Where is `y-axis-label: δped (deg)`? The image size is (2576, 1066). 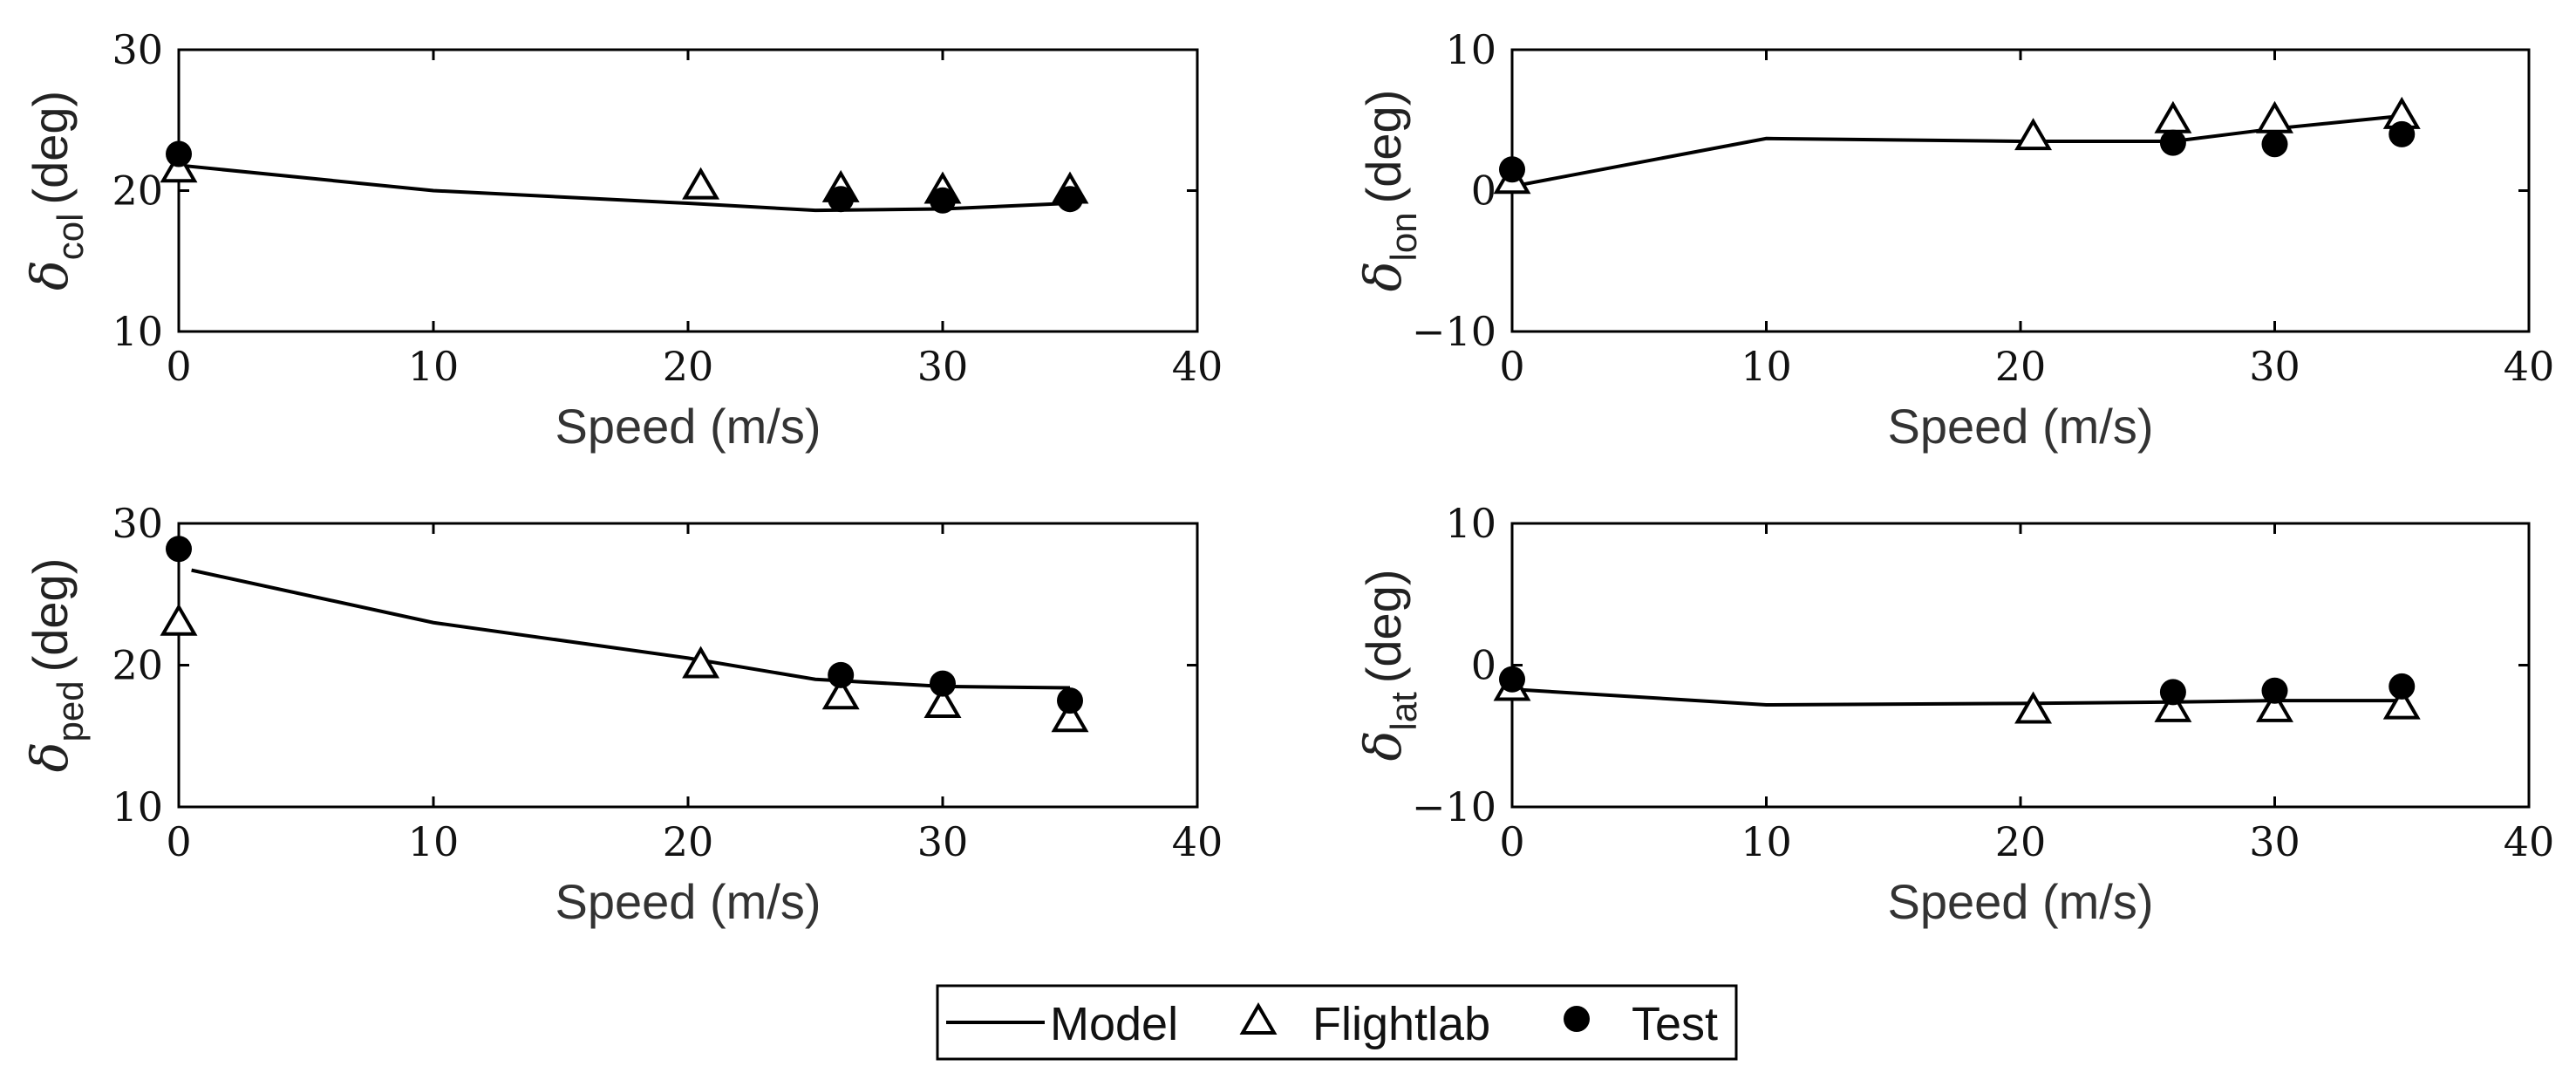
y-axis-label: δped (deg) is located at coordinates (55, 665).